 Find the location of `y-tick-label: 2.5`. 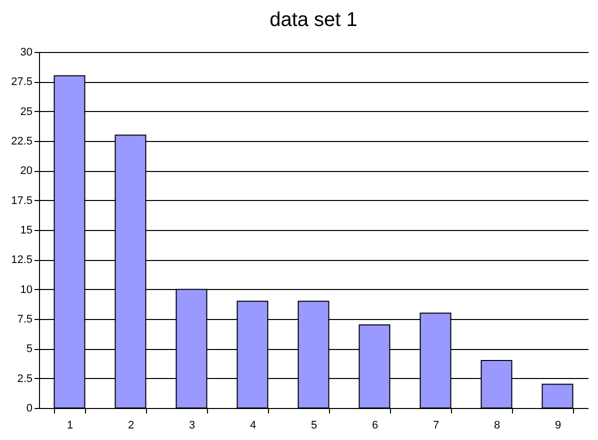

y-tick-label: 2.5 is located at coordinates (24, 378).